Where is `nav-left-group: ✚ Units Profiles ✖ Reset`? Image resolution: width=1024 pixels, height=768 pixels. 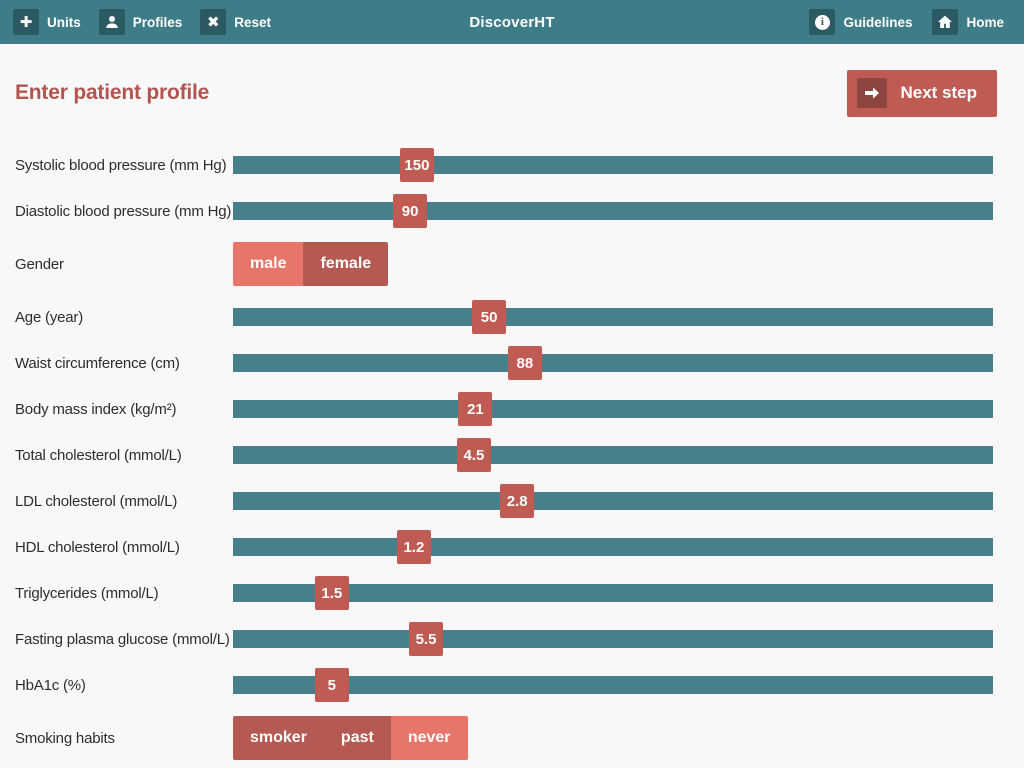
nav-left-group: ✚ Units Profiles ✖ Reset is located at coordinates (142, 22).